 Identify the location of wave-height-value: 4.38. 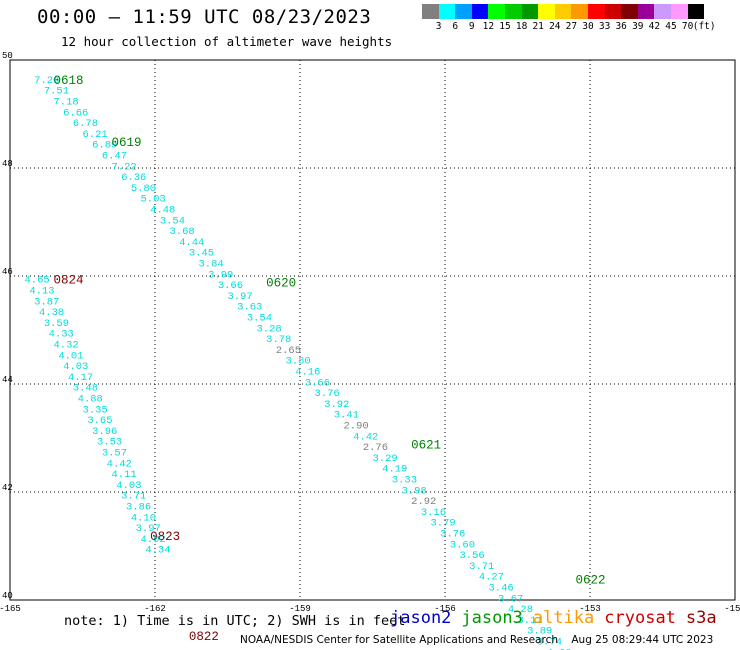
(51, 313).